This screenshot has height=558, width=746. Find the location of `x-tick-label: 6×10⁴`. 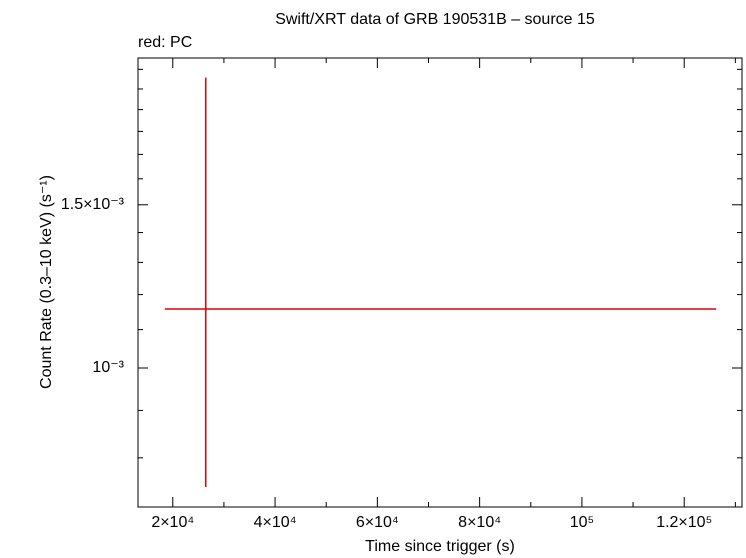

x-tick-label: 6×10⁴ is located at coordinates (377, 522).